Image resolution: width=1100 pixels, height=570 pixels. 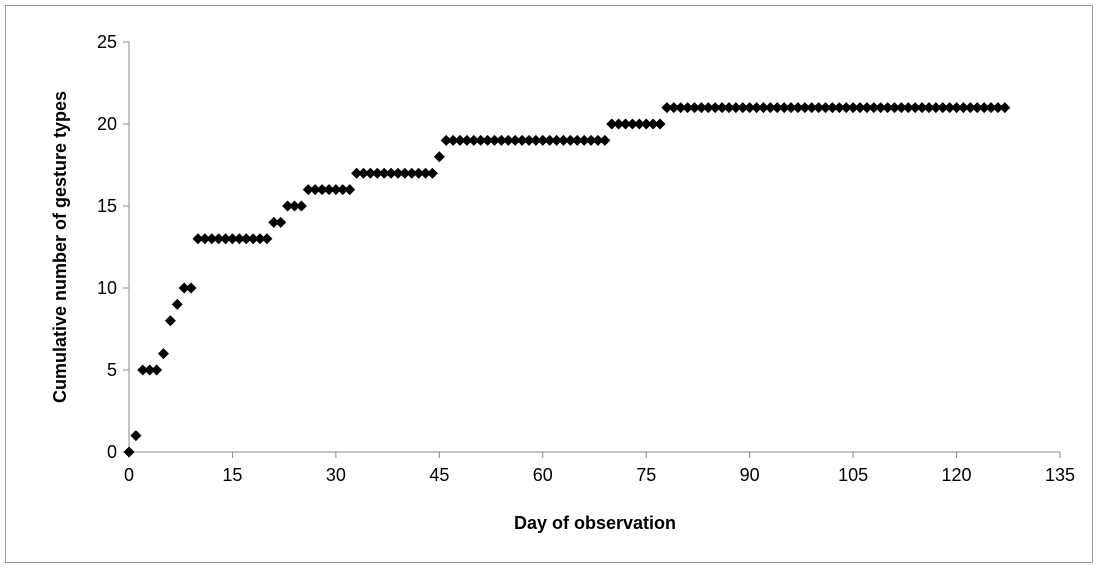 What do you see at coordinates (595, 523) in the screenshot?
I see `x-axis-title: Day of observation` at bounding box center [595, 523].